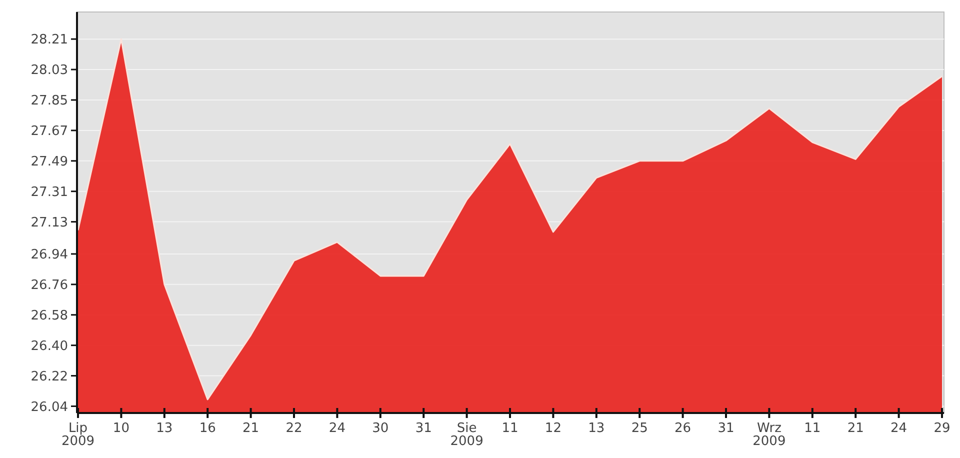 The height and width of the screenshot is (458, 960). I want to click on y-tick-label: 26.94, so click(49, 255).